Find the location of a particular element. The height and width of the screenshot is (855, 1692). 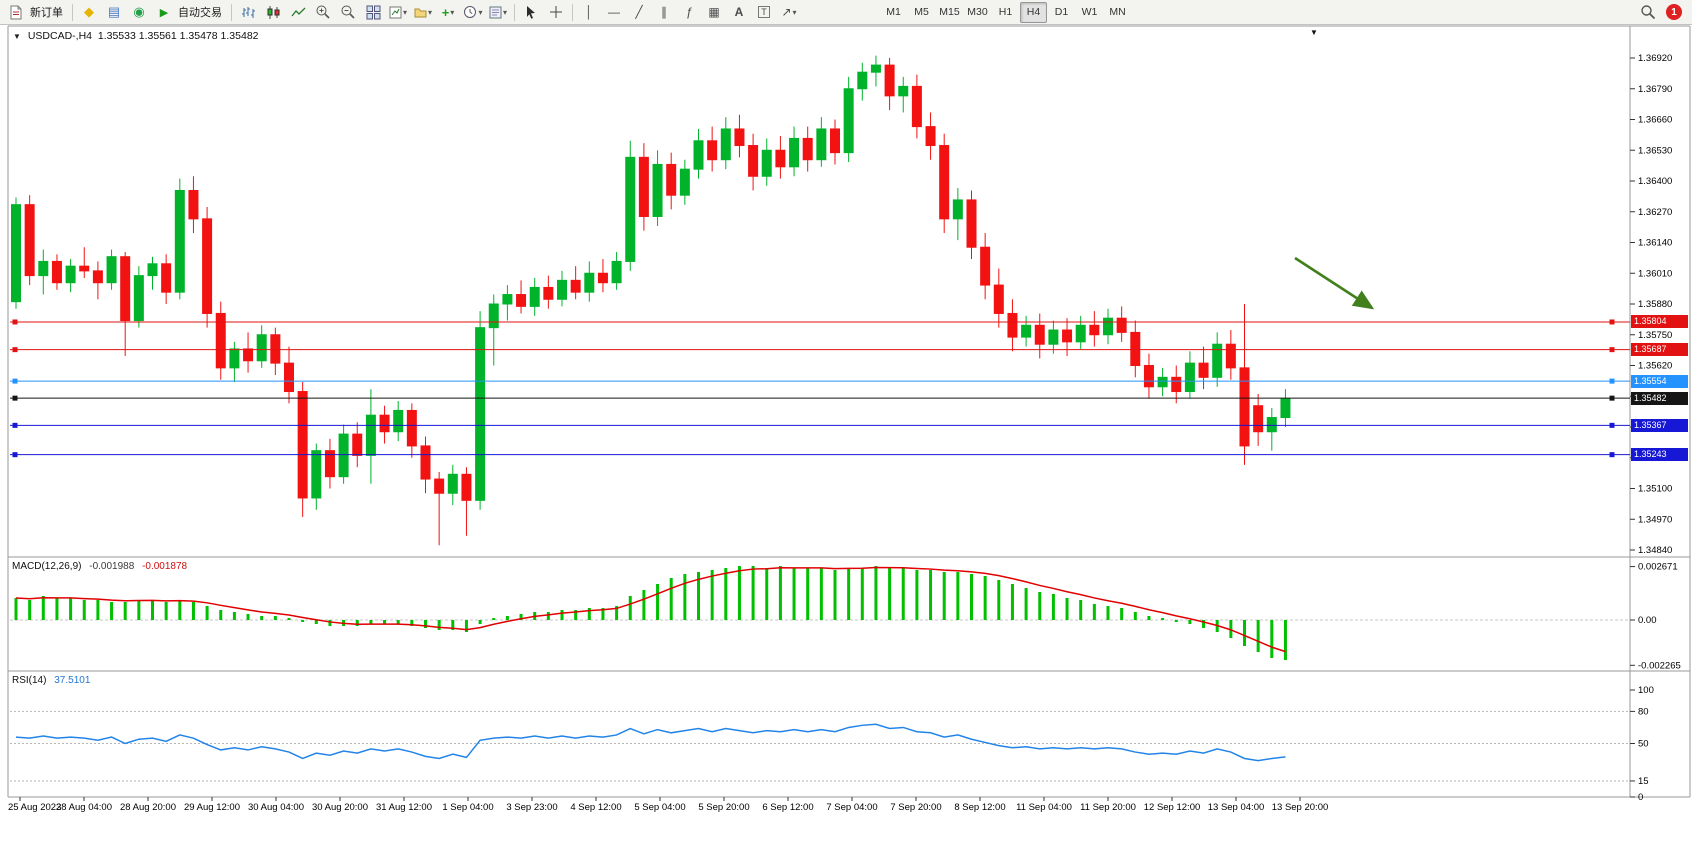

horizontal-line-1.35367 is located at coordinates (820, 425).